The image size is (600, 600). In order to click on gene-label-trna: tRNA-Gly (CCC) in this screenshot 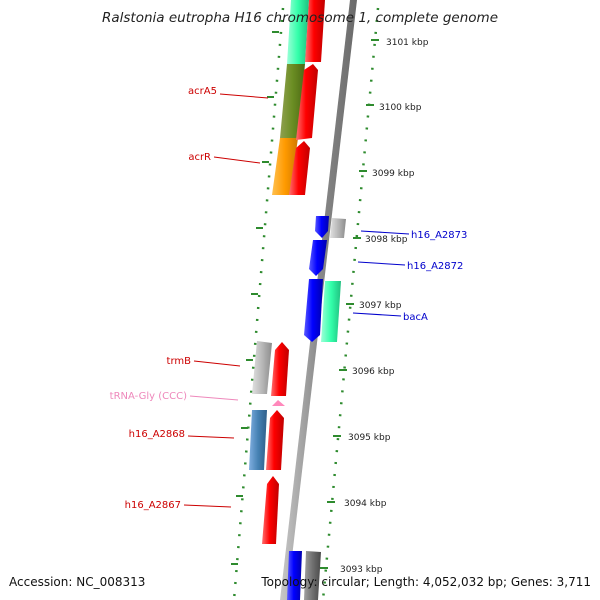, I will do `click(148, 396)`.